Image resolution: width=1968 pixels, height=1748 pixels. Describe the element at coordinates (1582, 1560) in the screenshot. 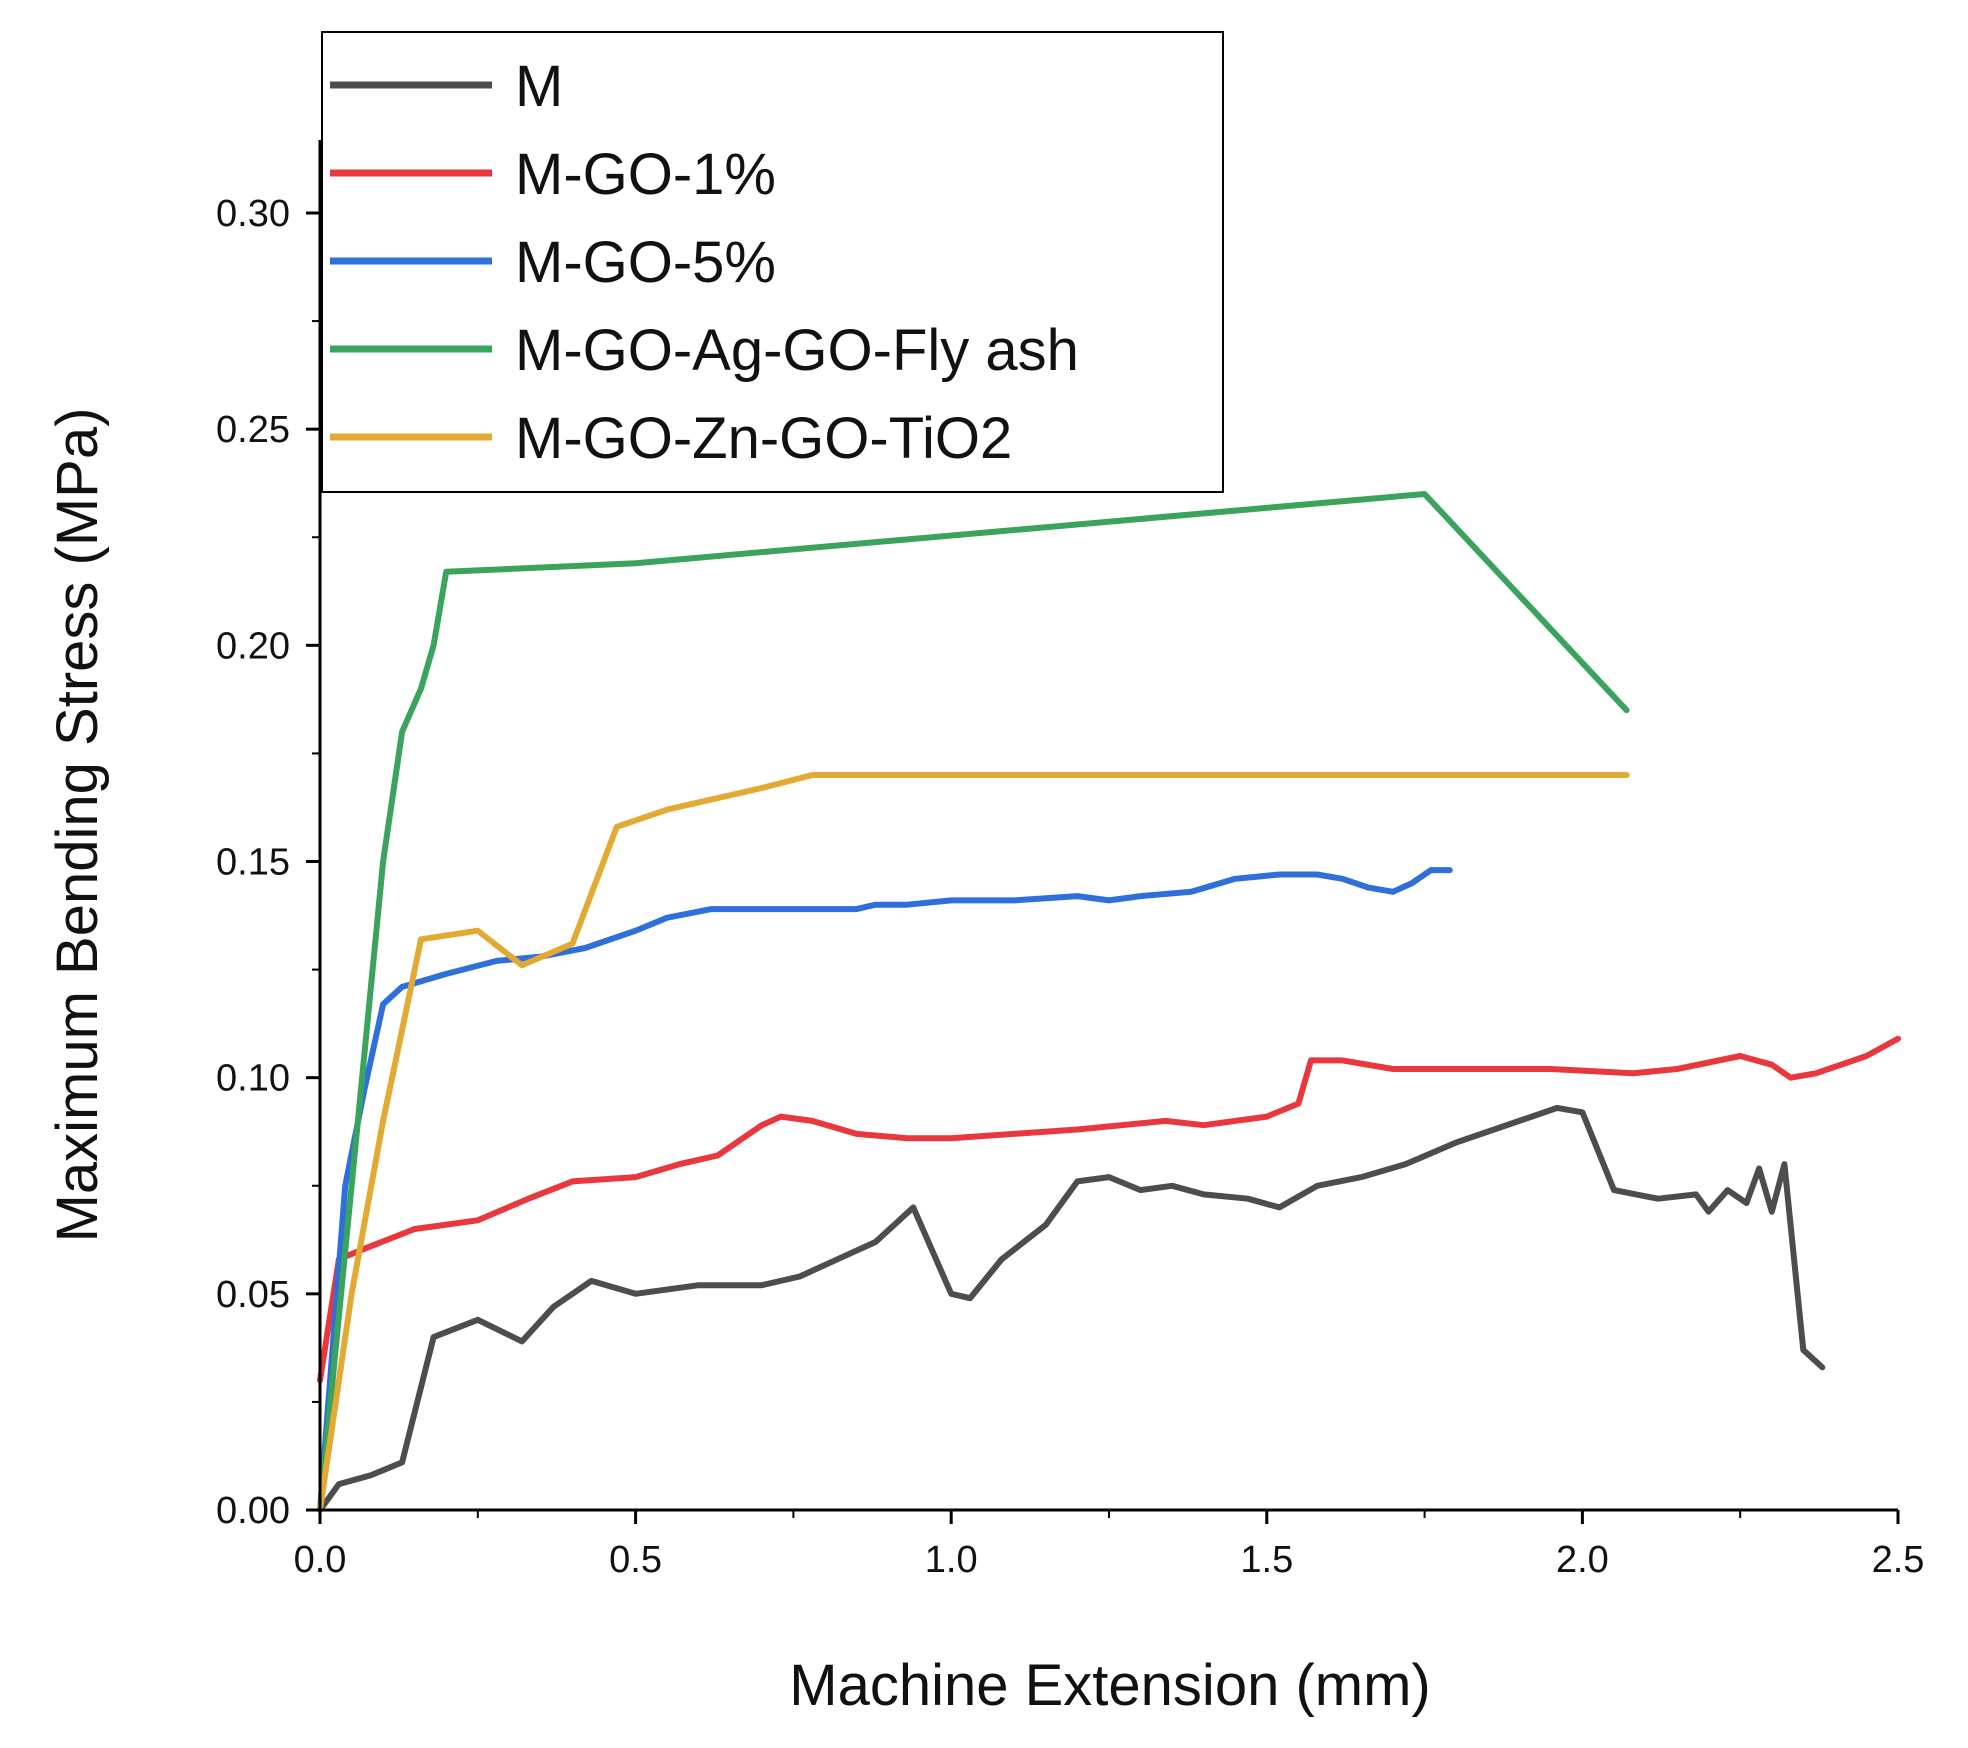

I see `x-tick-label: 2.0` at that location.